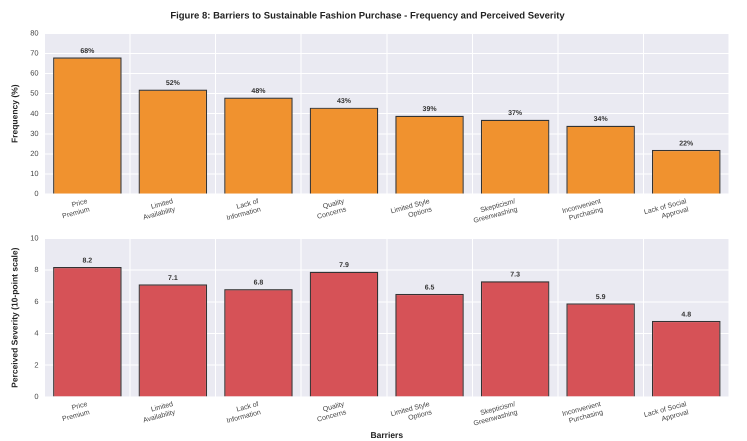  I want to click on y-axis-title: Perceived Severity (10-point scale), so click(14, 317).